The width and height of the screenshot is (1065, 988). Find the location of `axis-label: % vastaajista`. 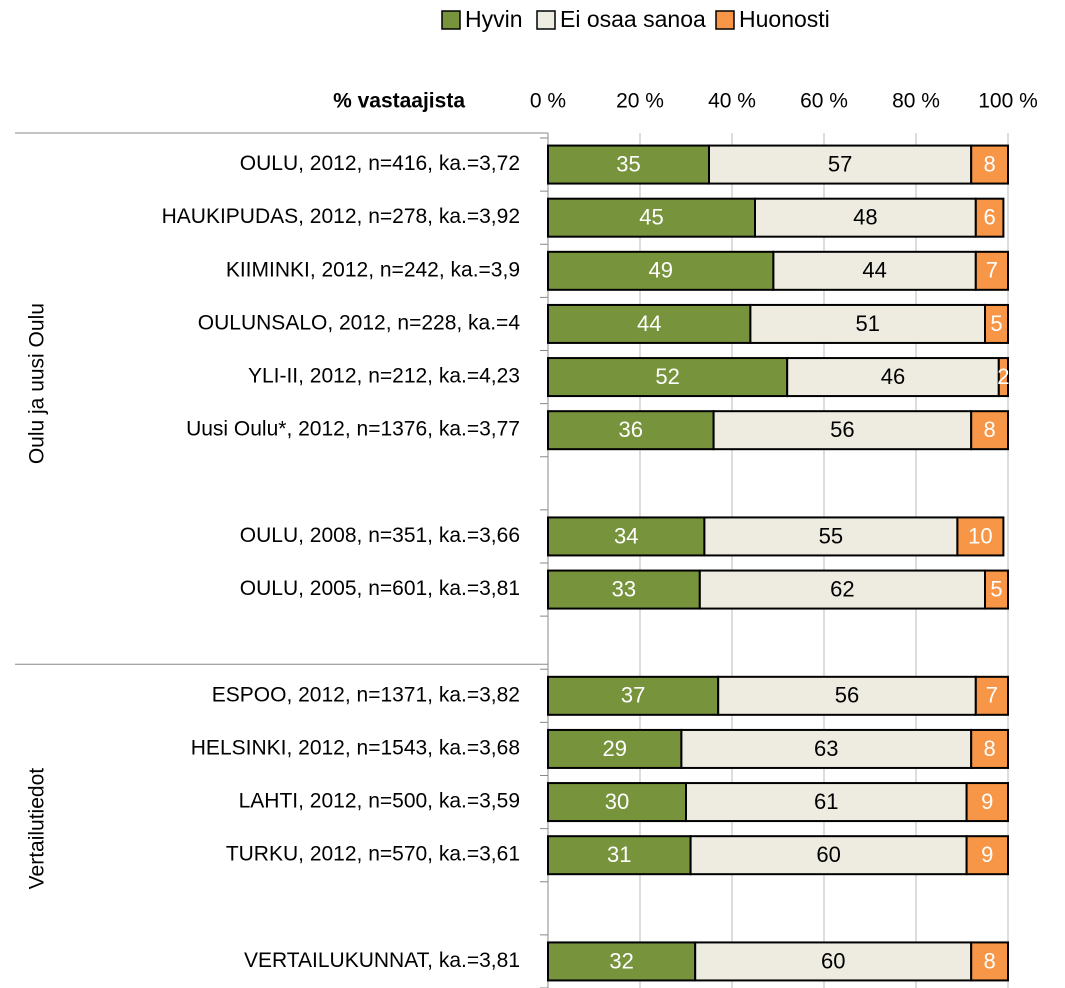

axis-label: % vastaajista is located at coordinates (399, 101).